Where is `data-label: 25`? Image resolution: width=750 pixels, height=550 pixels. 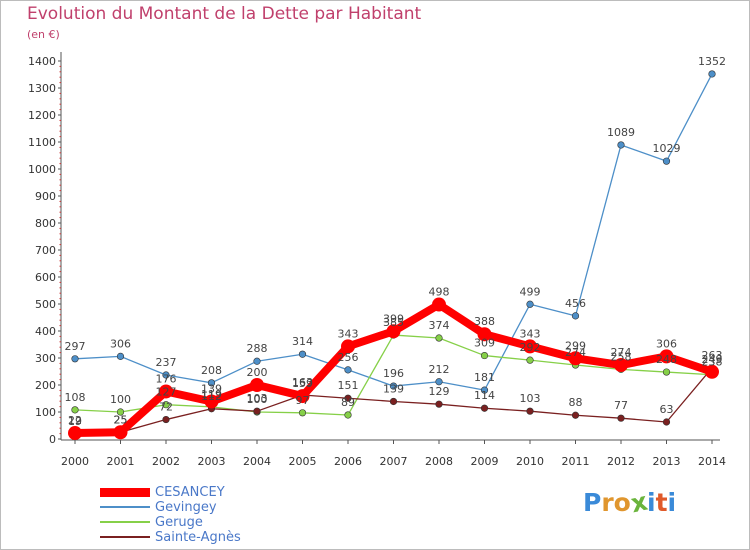 data-label: 25 is located at coordinates (121, 419).